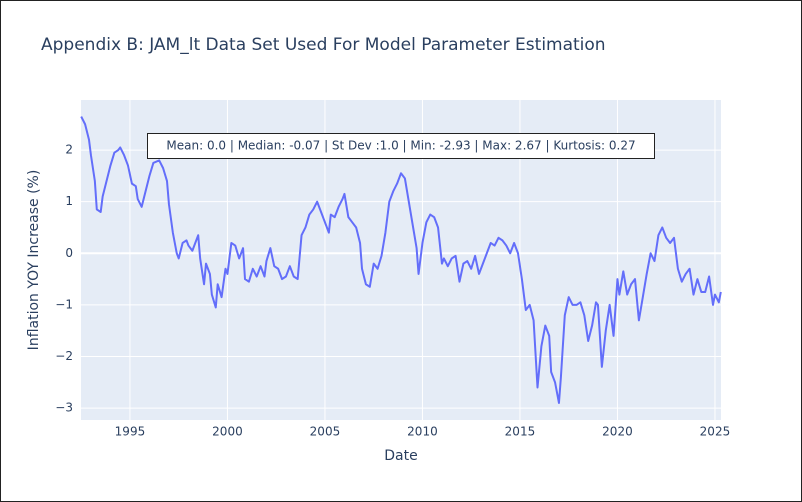  I want to click on x-tick-label: 2025, so click(715, 432).